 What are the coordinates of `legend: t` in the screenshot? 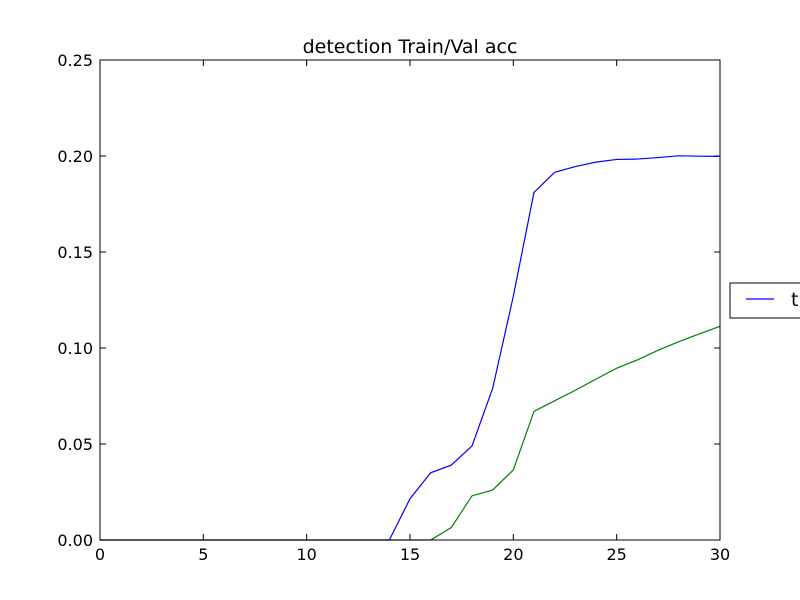 It's located at (764, 300).